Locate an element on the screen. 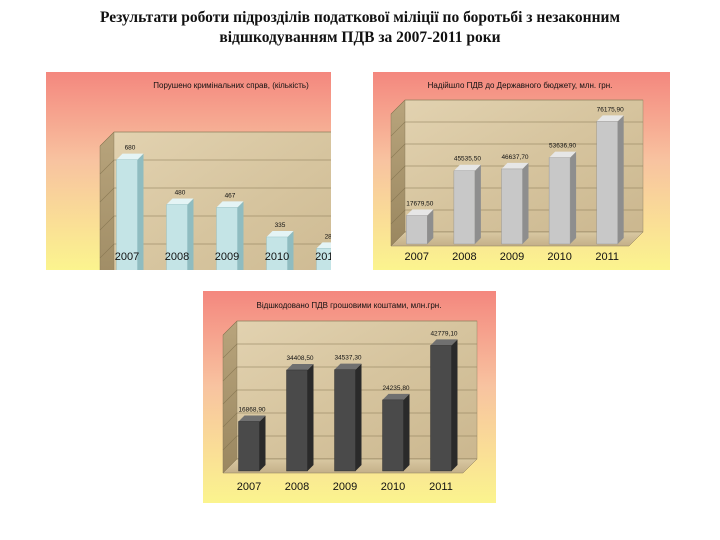  data-label: 34408,50 is located at coordinates (299, 358).